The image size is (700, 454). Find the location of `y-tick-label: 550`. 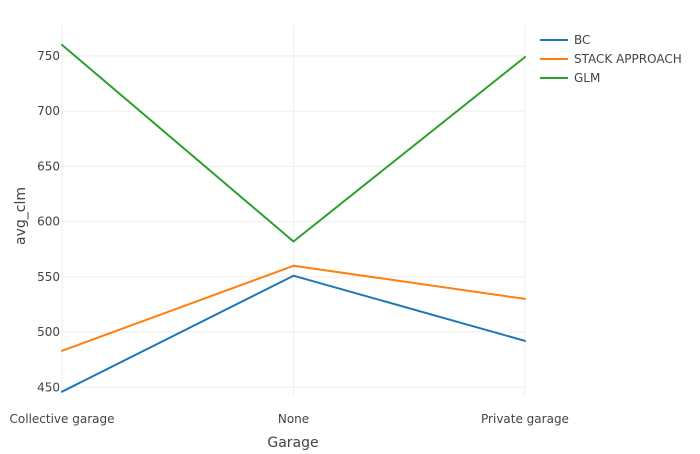

y-tick-label: 550 is located at coordinates (48, 277).